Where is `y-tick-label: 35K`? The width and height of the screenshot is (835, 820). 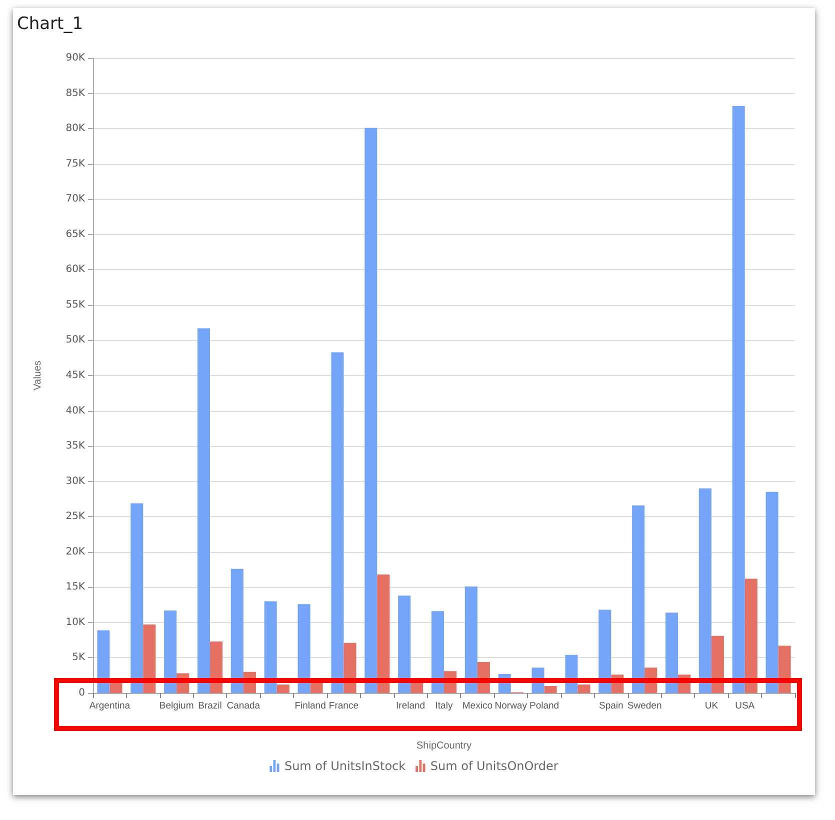 y-tick-label: 35K is located at coordinates (76, 446).